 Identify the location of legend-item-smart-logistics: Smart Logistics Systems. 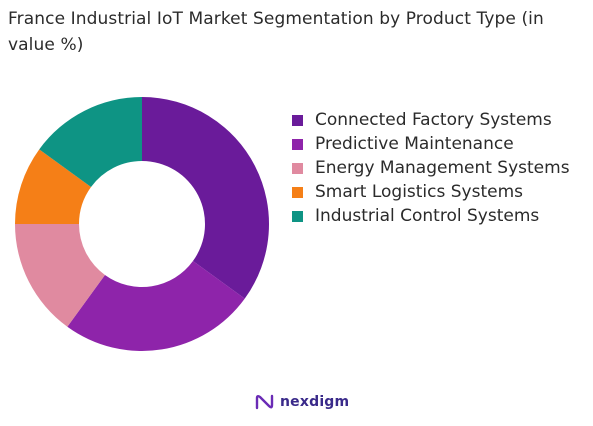
(442, 192).